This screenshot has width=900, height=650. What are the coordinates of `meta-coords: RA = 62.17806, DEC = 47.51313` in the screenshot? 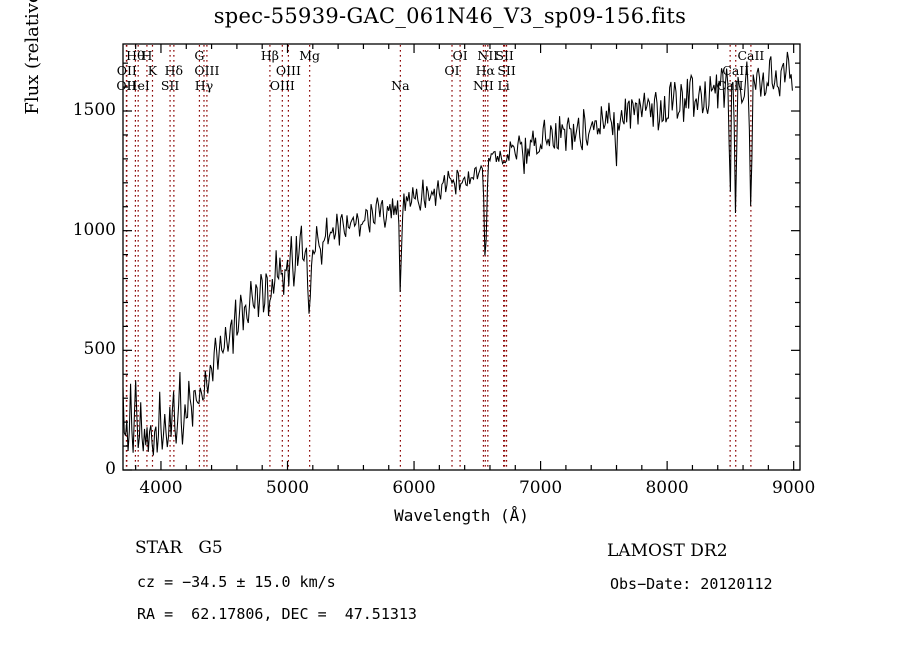 It's located at (277, 614).